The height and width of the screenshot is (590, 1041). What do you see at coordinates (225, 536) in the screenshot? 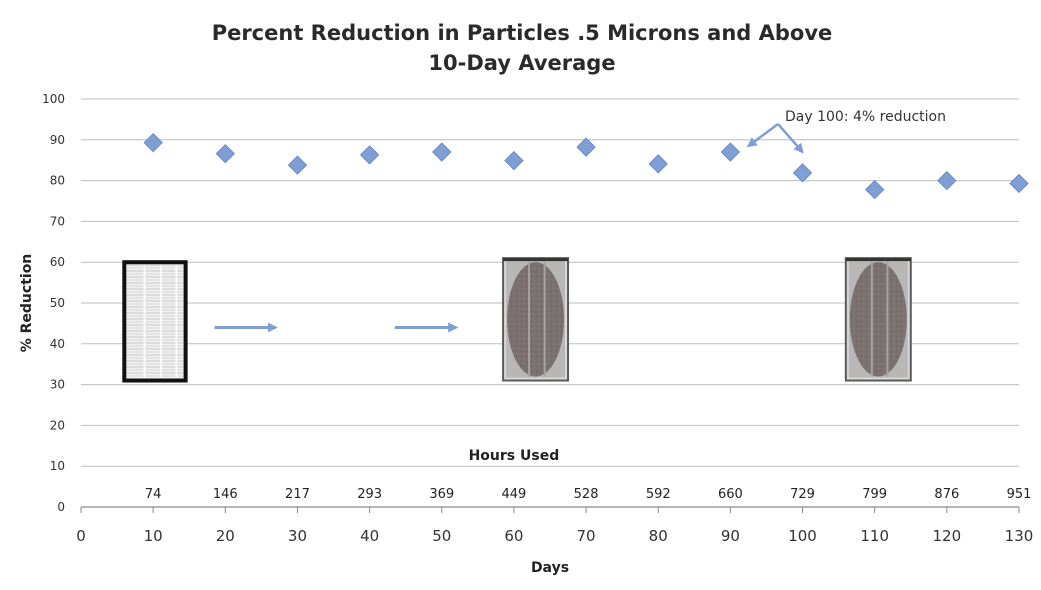
I see `x-tick-label: 20` at bounding box center [225, 536].